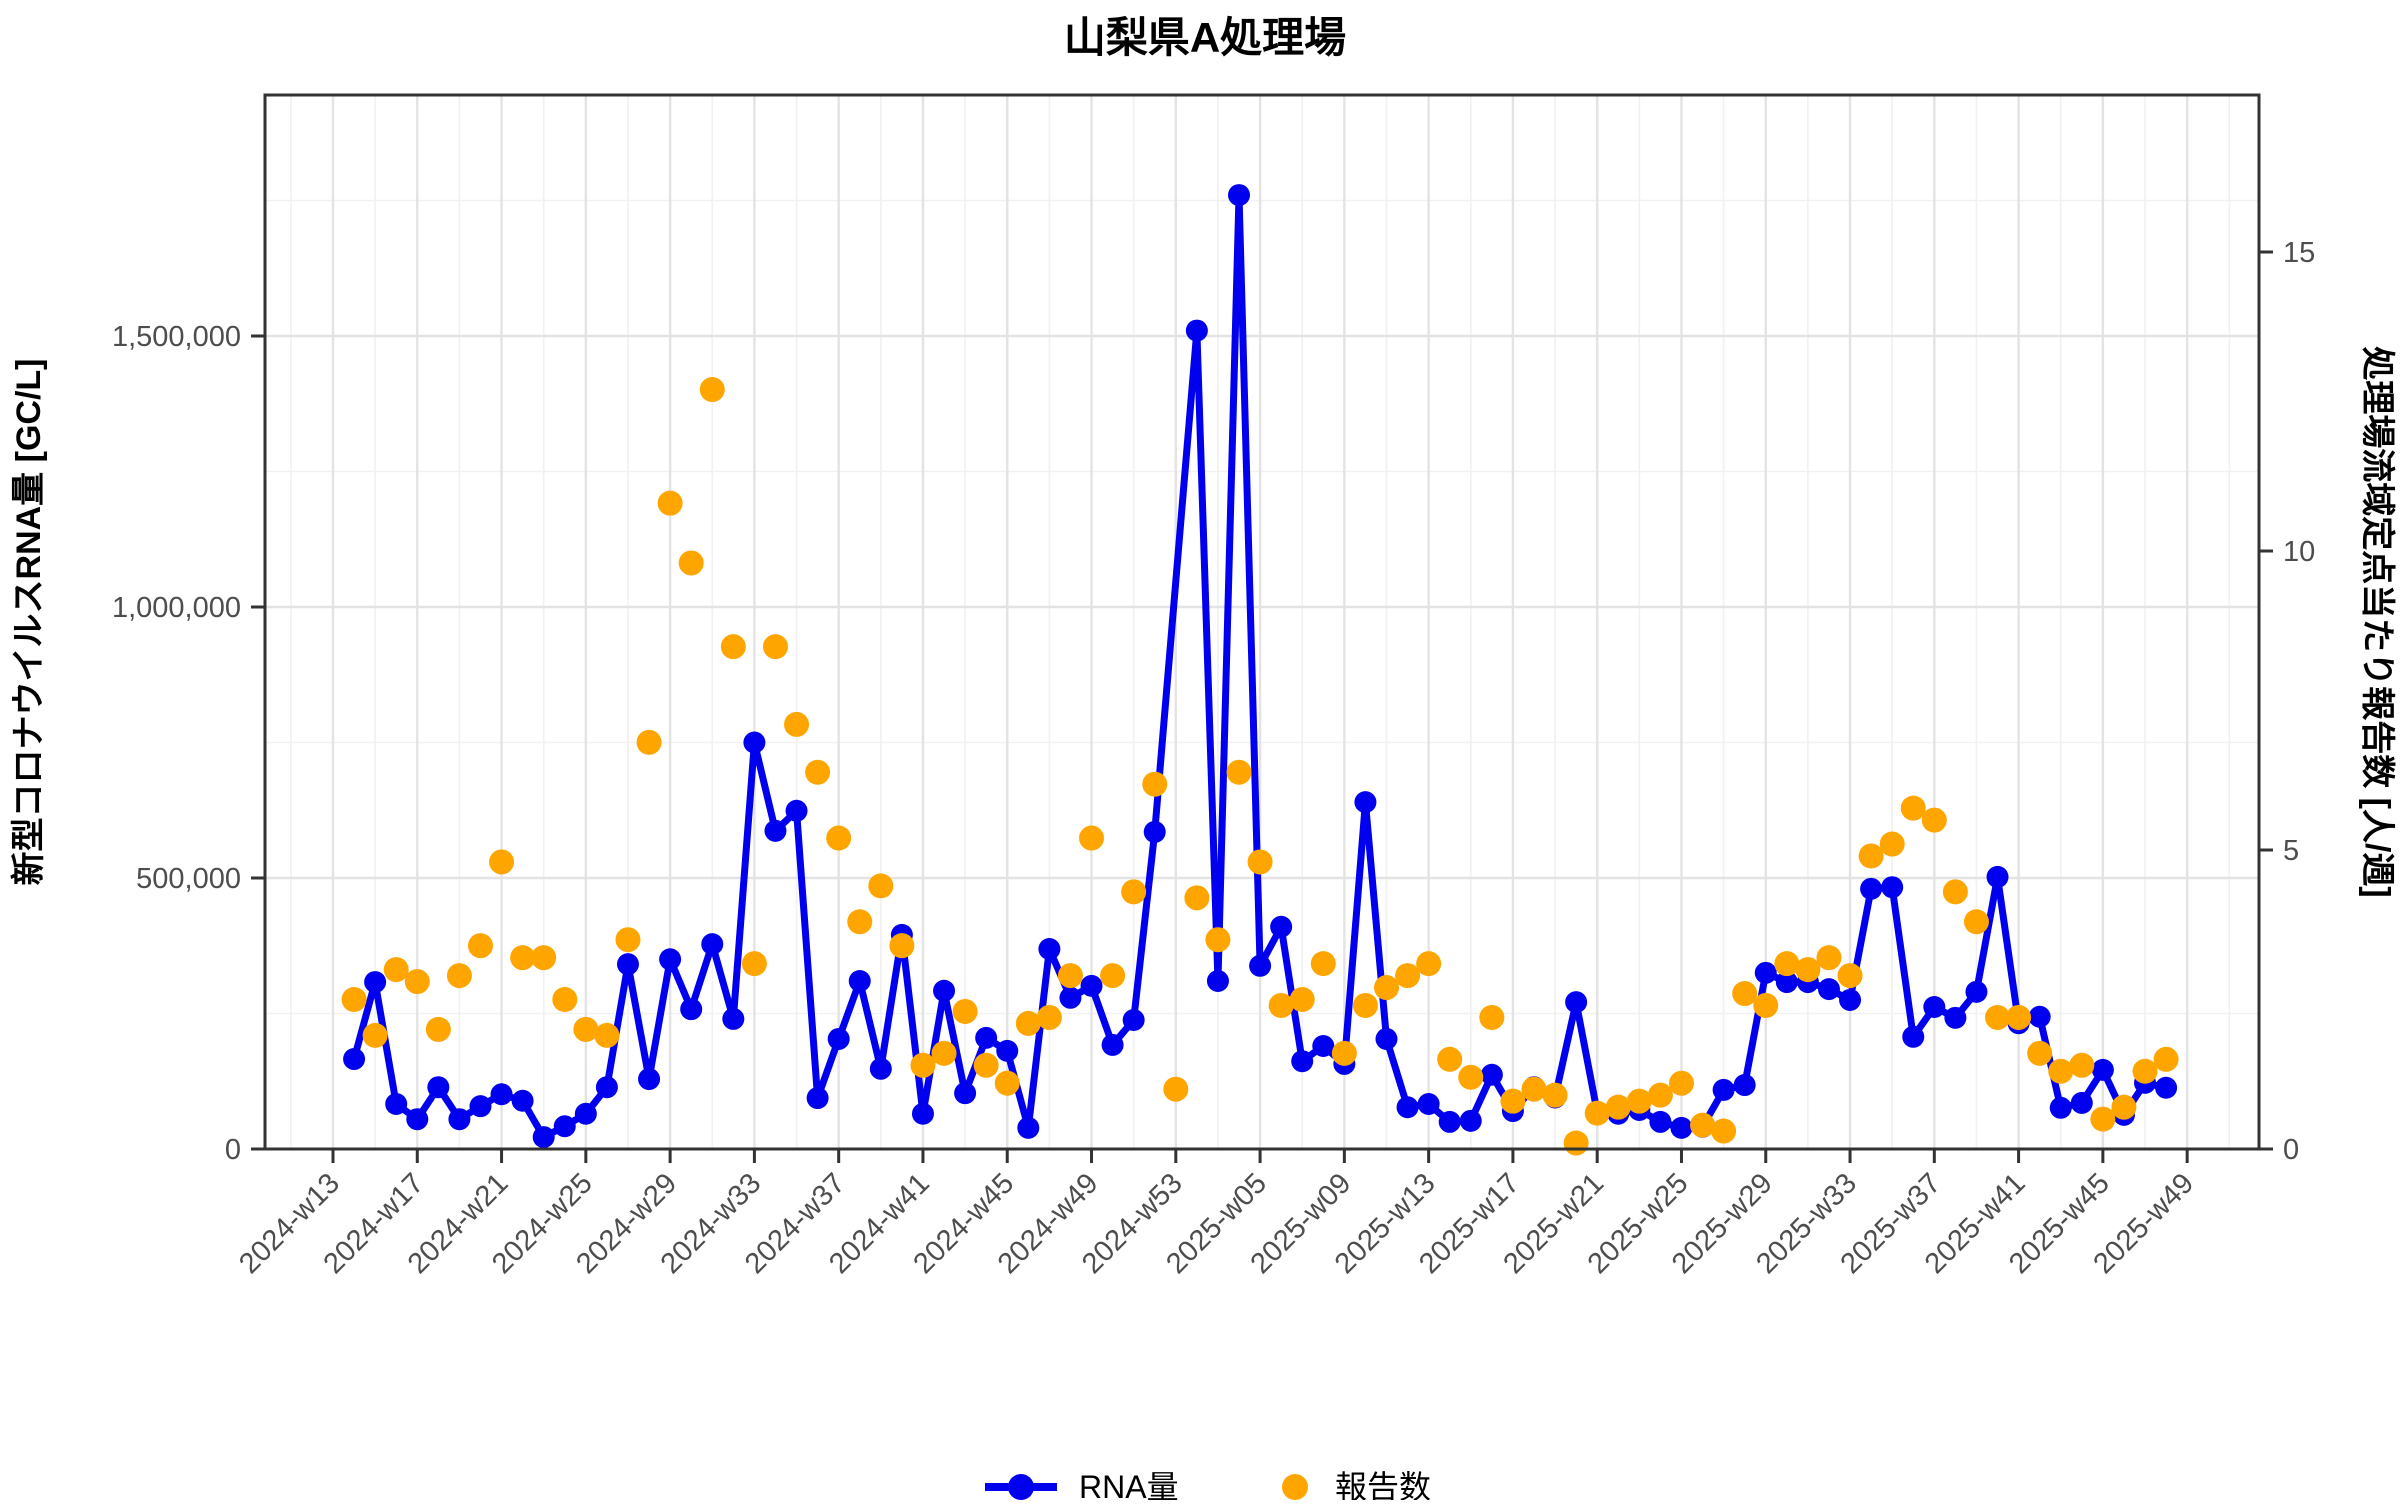  I want to click on right-tick-label: 15, so click(2299, 253).